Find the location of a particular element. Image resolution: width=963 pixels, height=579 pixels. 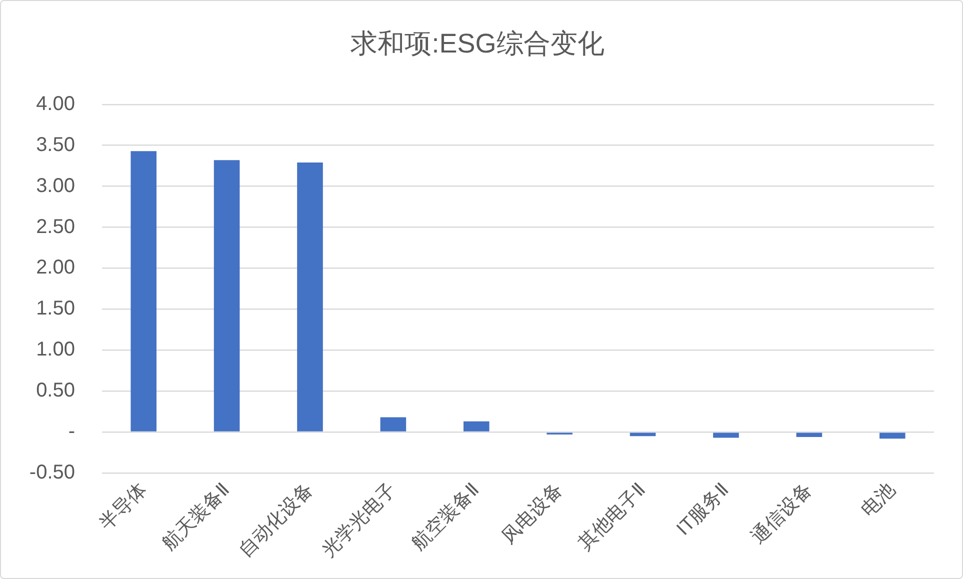

y-tick-label: 2.00 is located at coordinates (55, 267).